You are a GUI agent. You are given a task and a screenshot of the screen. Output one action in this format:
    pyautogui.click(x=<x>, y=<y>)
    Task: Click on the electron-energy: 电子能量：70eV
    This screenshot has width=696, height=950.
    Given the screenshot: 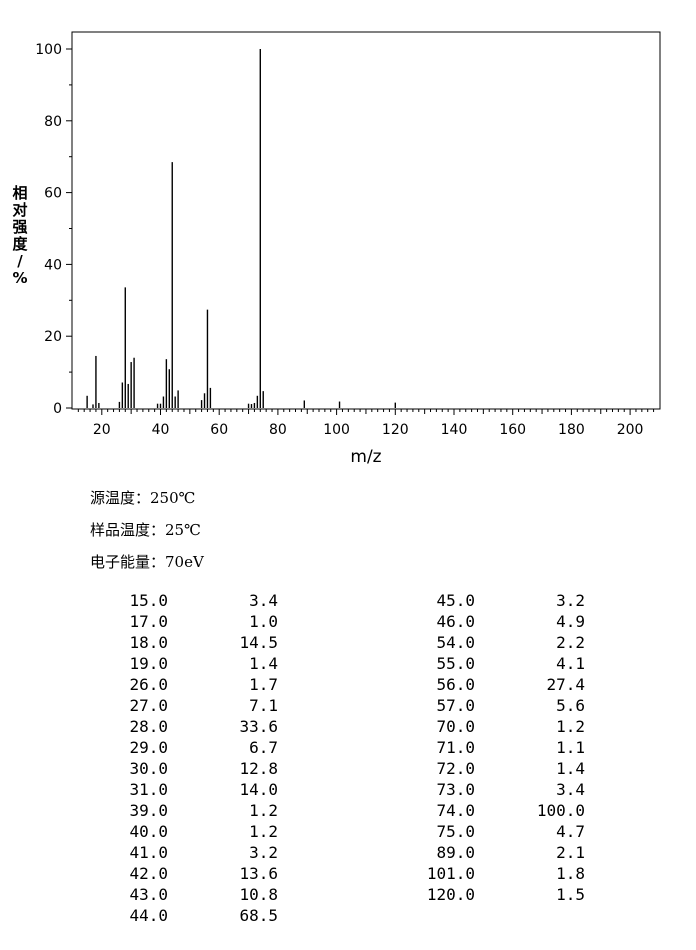 What is the action you would take?
    pyautogui.click(x=147, y=562)
    